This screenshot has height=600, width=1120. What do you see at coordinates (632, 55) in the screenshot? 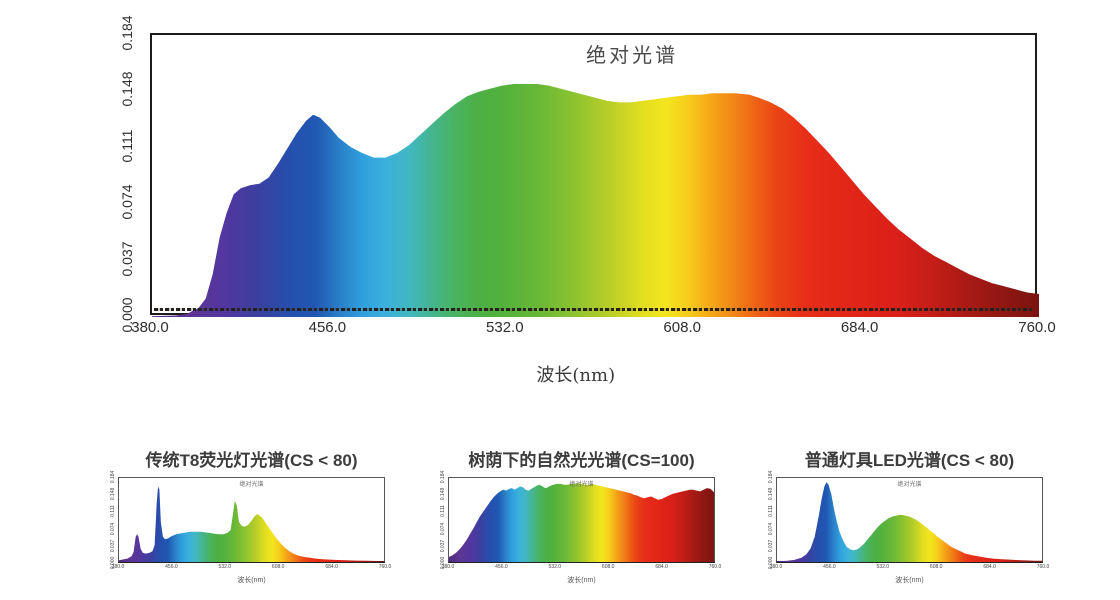
I see `chart-title: 绝对光谱` at bounding box center [632, 55].